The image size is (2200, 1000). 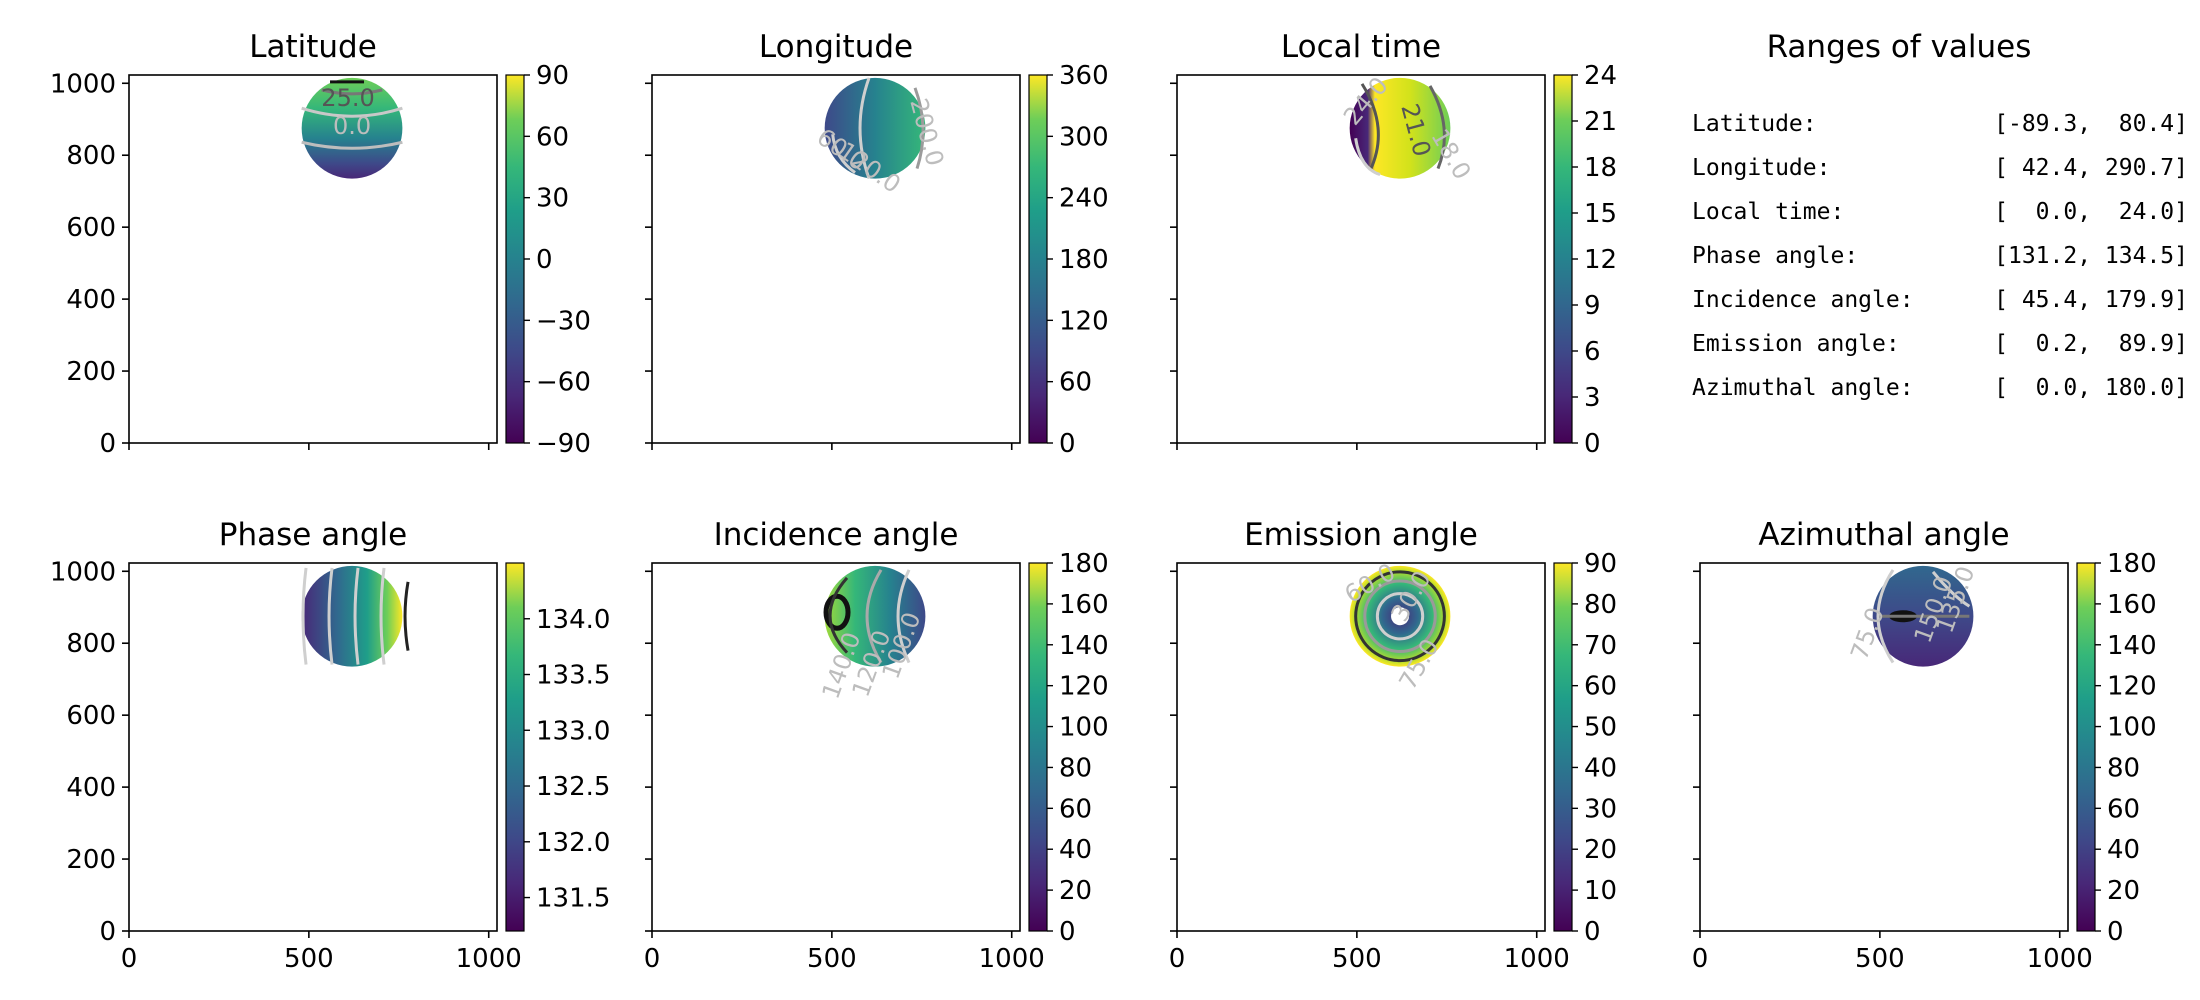 I want to click on contour-label: 25.0, so click(x=347, y=98).